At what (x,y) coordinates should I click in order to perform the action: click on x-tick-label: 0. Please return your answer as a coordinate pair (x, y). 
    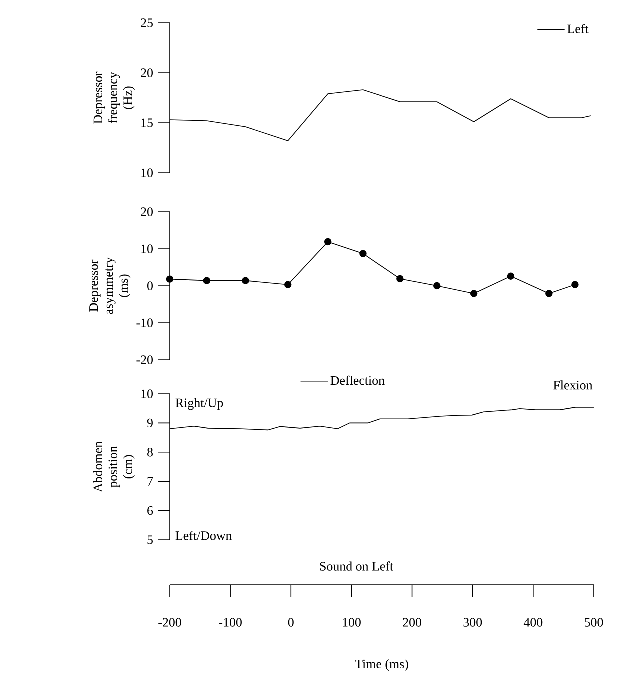
    Looking at the image, I should click on (291, 622).